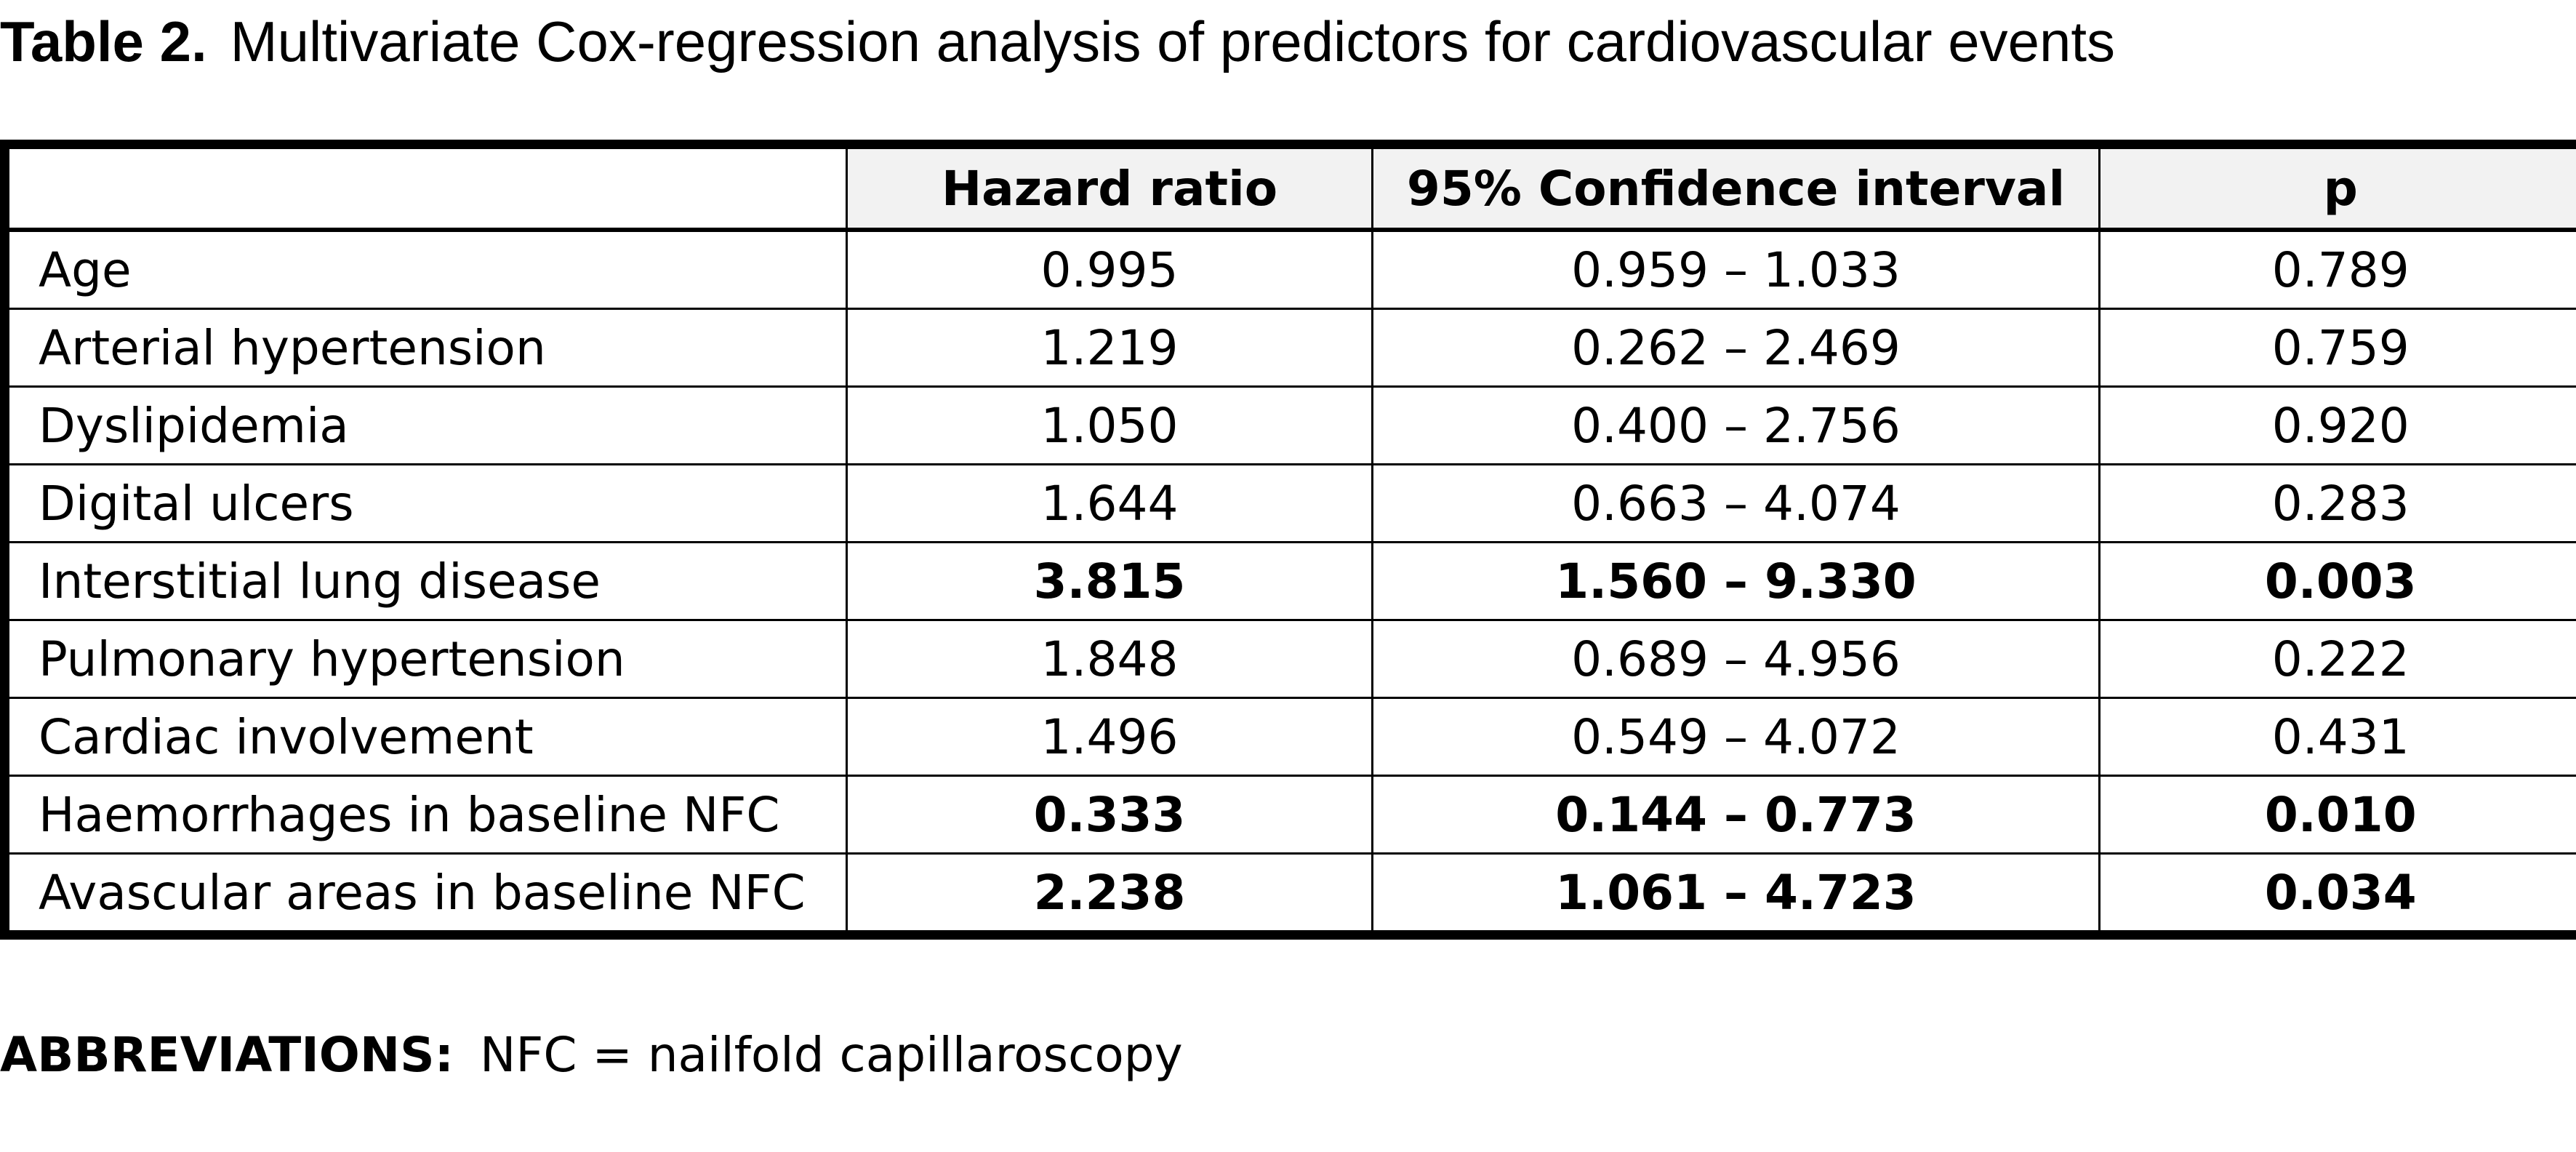 The width and height of the screenshot is (2576, 1152). I want to click on table-row: Digital ulcers 1.644 0.663 – 4.074 0.283, so click(1290, 503).